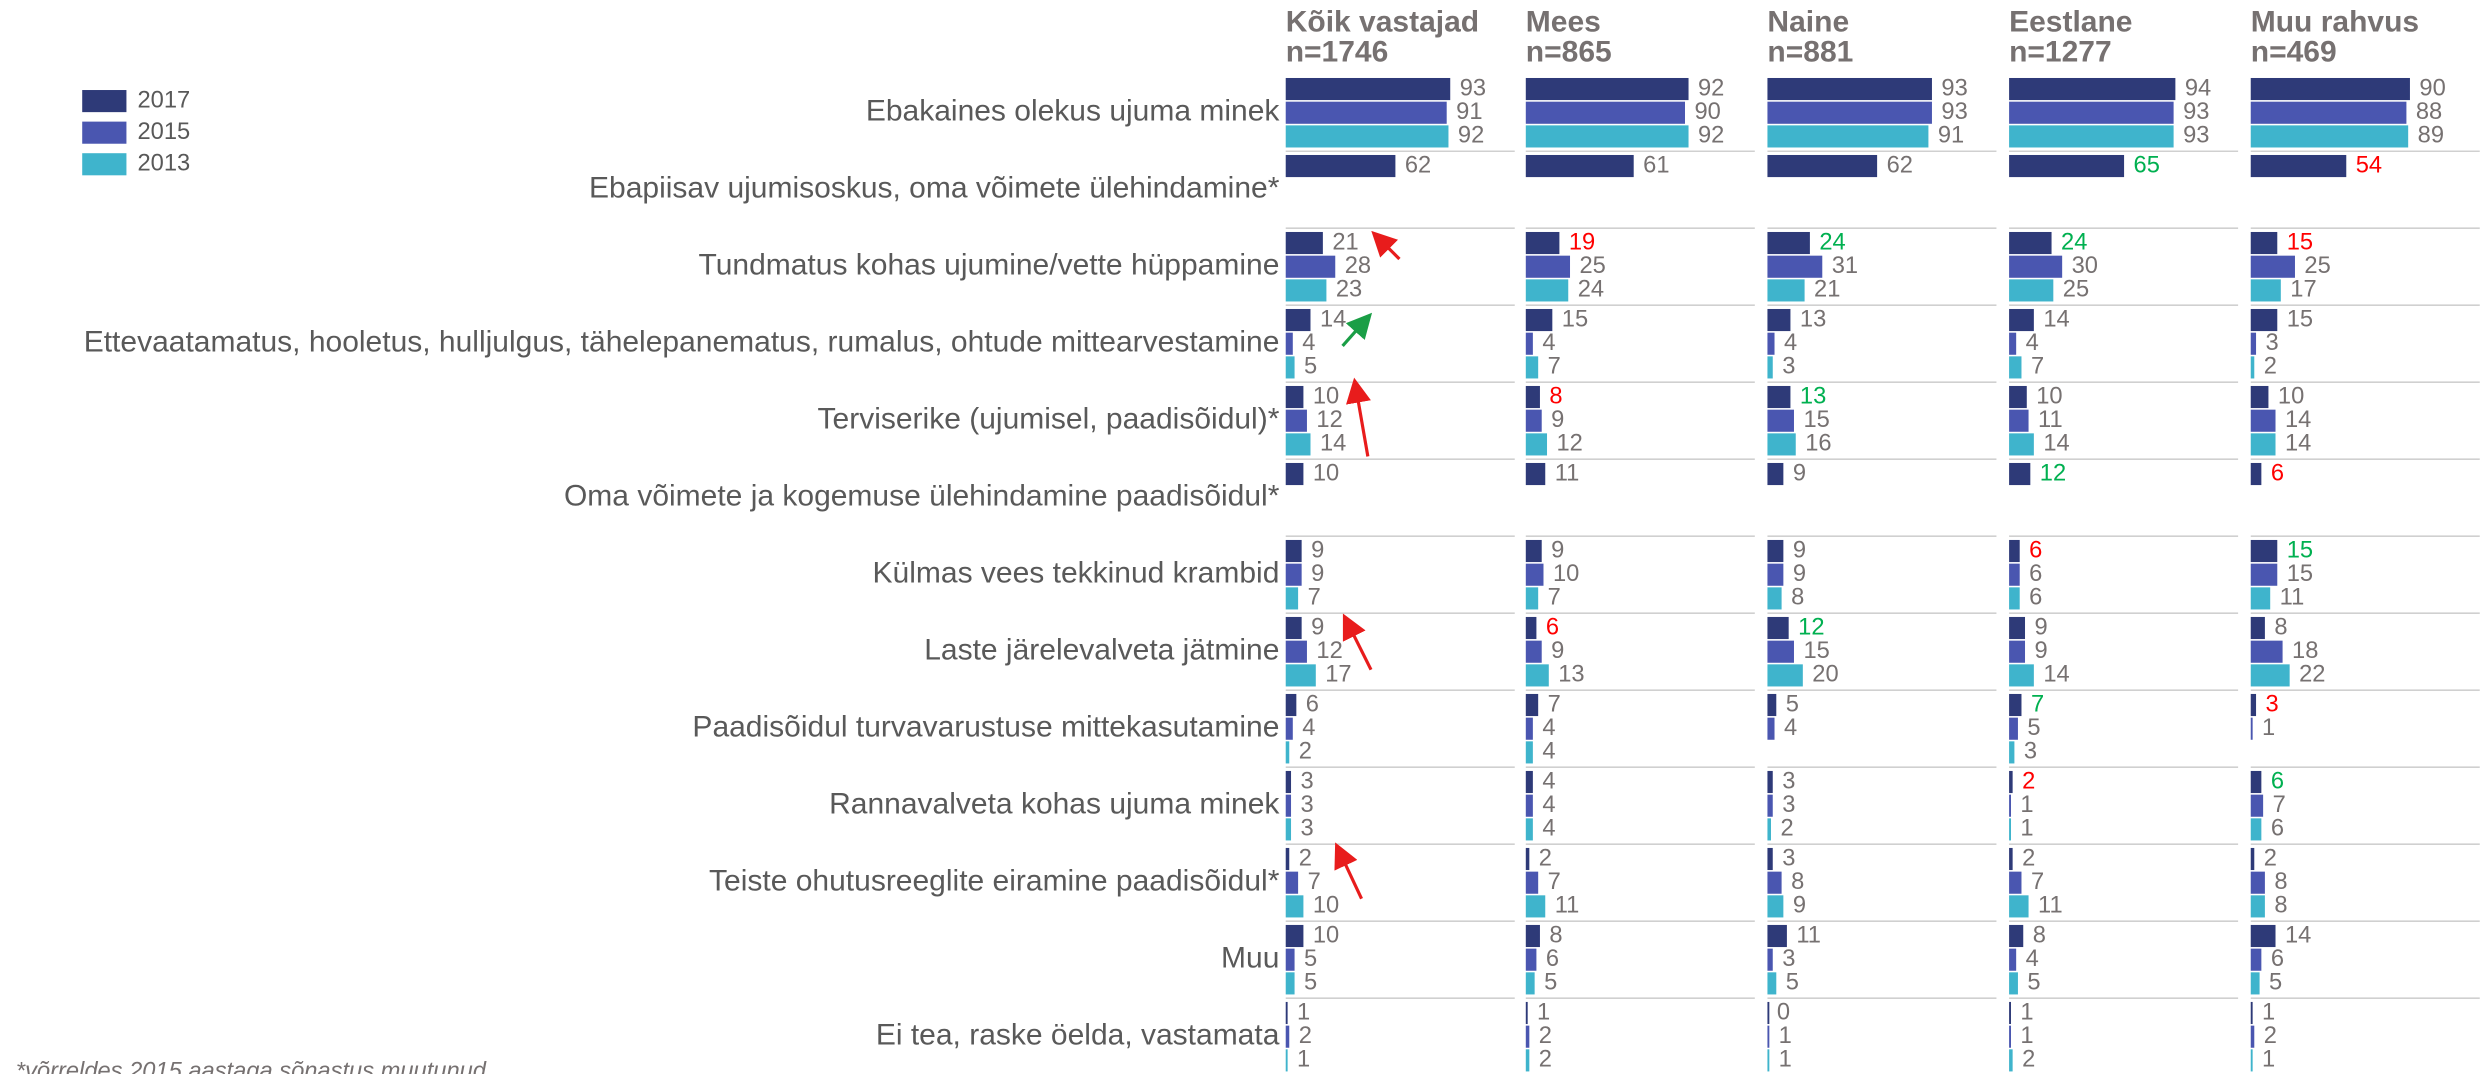 This screenshot has height=1074, width=2483. Describe the element at coordinates (1076, 573) in the screenshot. I see `category-label: Külmas vees tekkinud krambid` at that location.